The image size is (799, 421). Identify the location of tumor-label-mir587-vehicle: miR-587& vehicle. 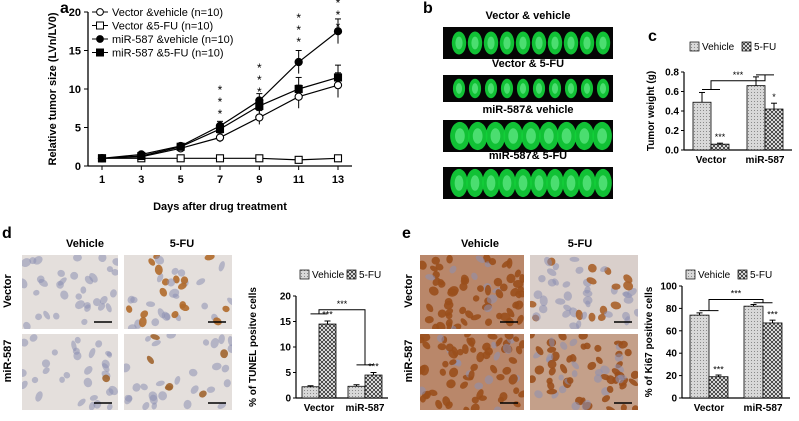
(528, 110).